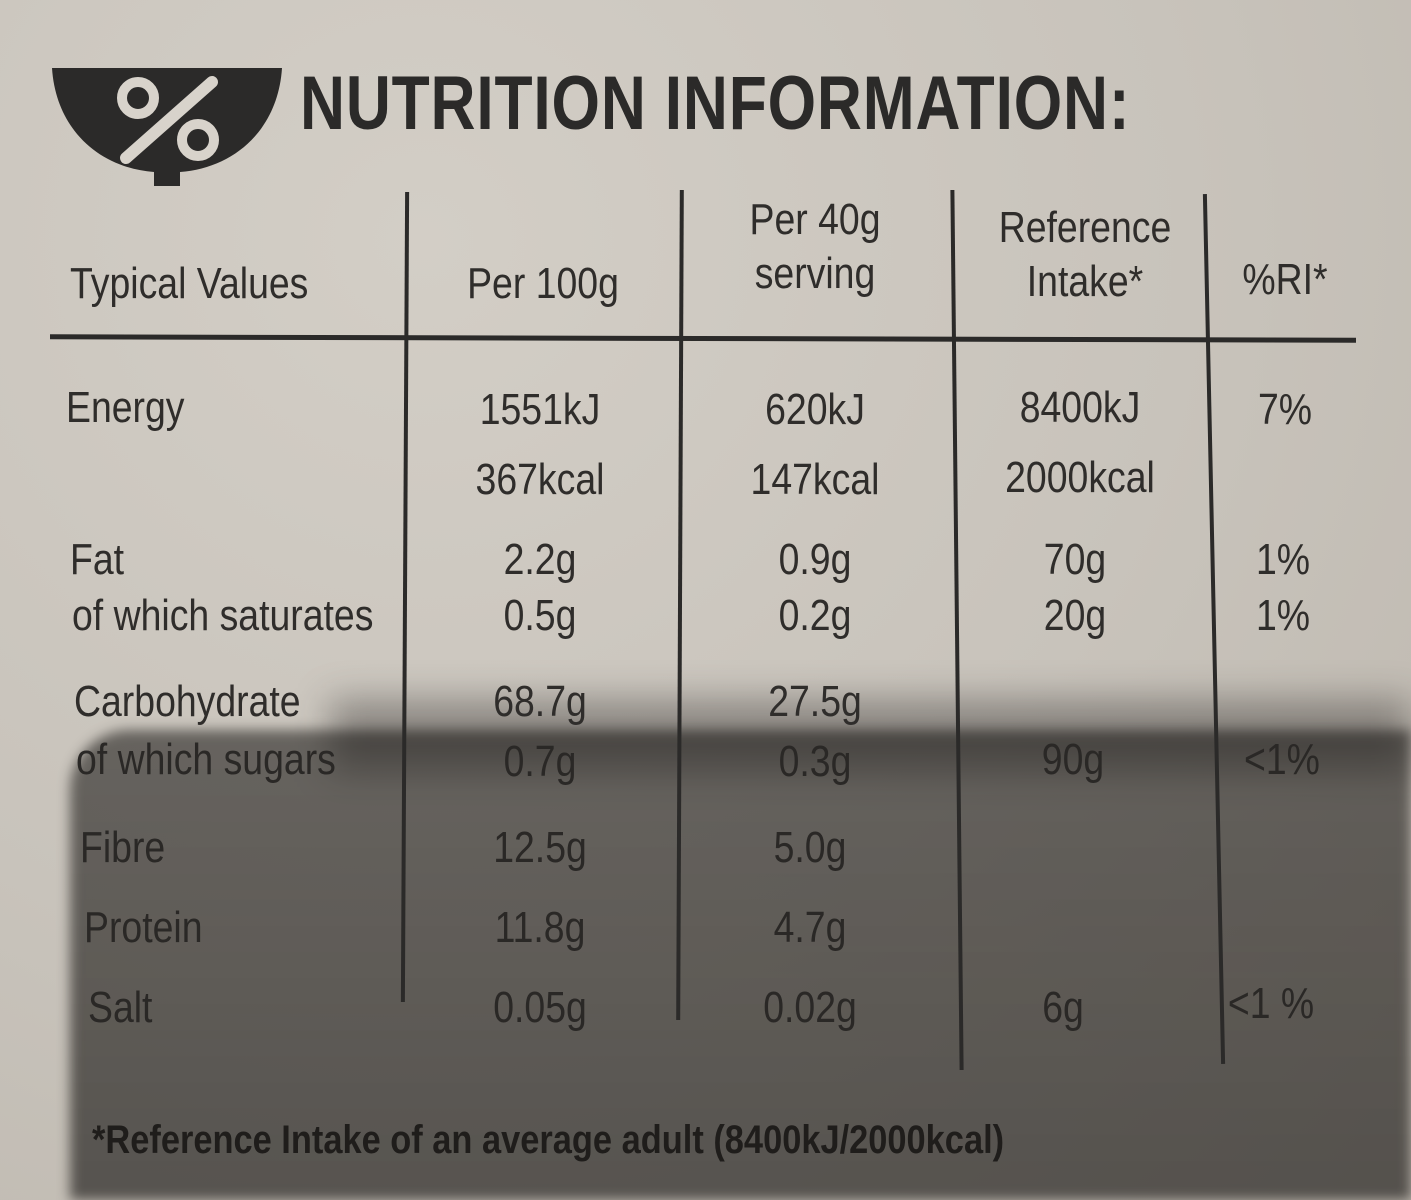 This screenshot has width=1411, height=1200. What do you see at coordinates (815, 615) in the screenshot?
I see `saturates-per40: 0.2g` at bounding box center [815, 615].